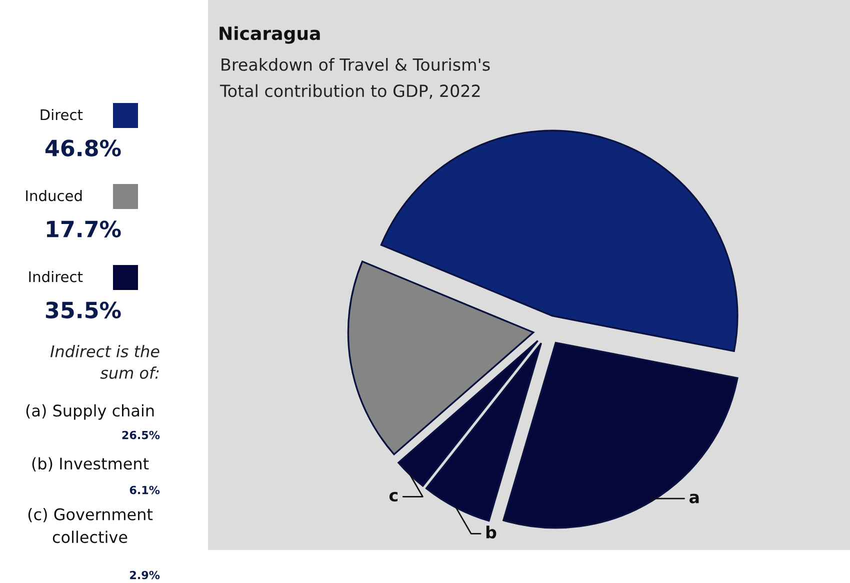 Image resolution: width=850 pixels, height=583 pixels. I want to click on text: (b) Investment, so click(90, 464).